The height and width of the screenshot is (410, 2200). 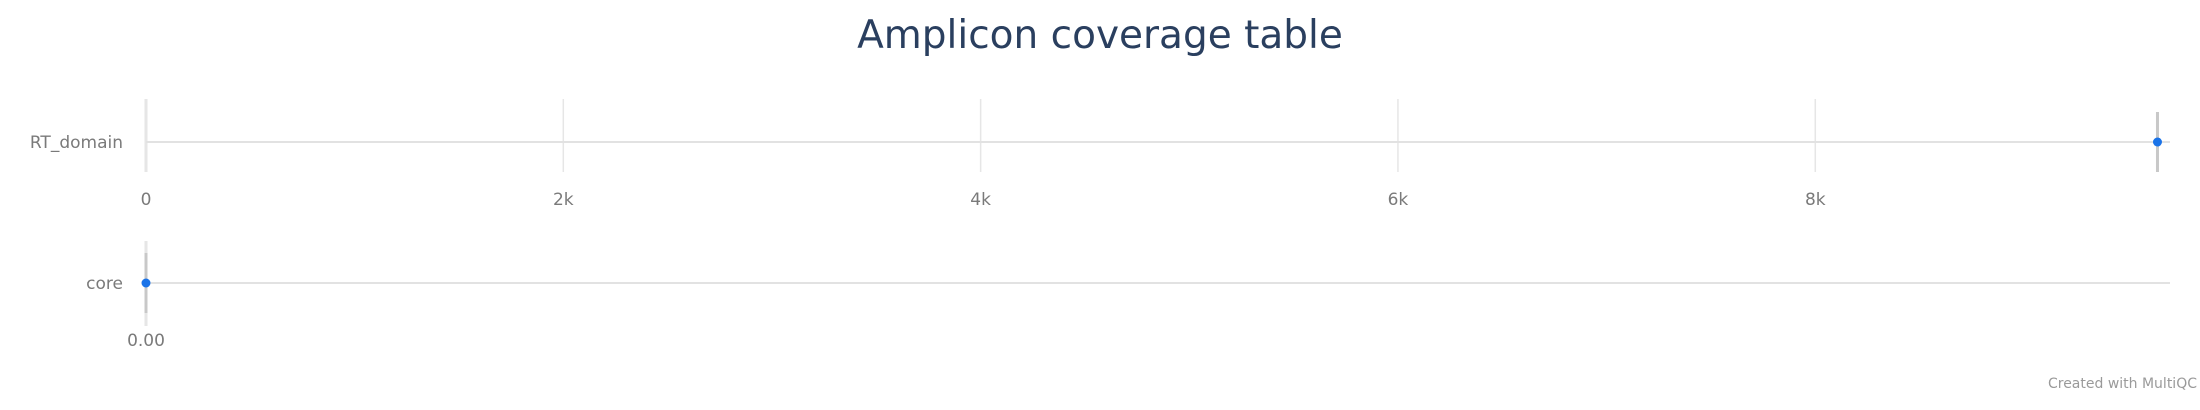 What do you see at coordinates (1398, 200) in the screenshot?
I see `tick-label: 6k` at bounding box center [1398, 200].